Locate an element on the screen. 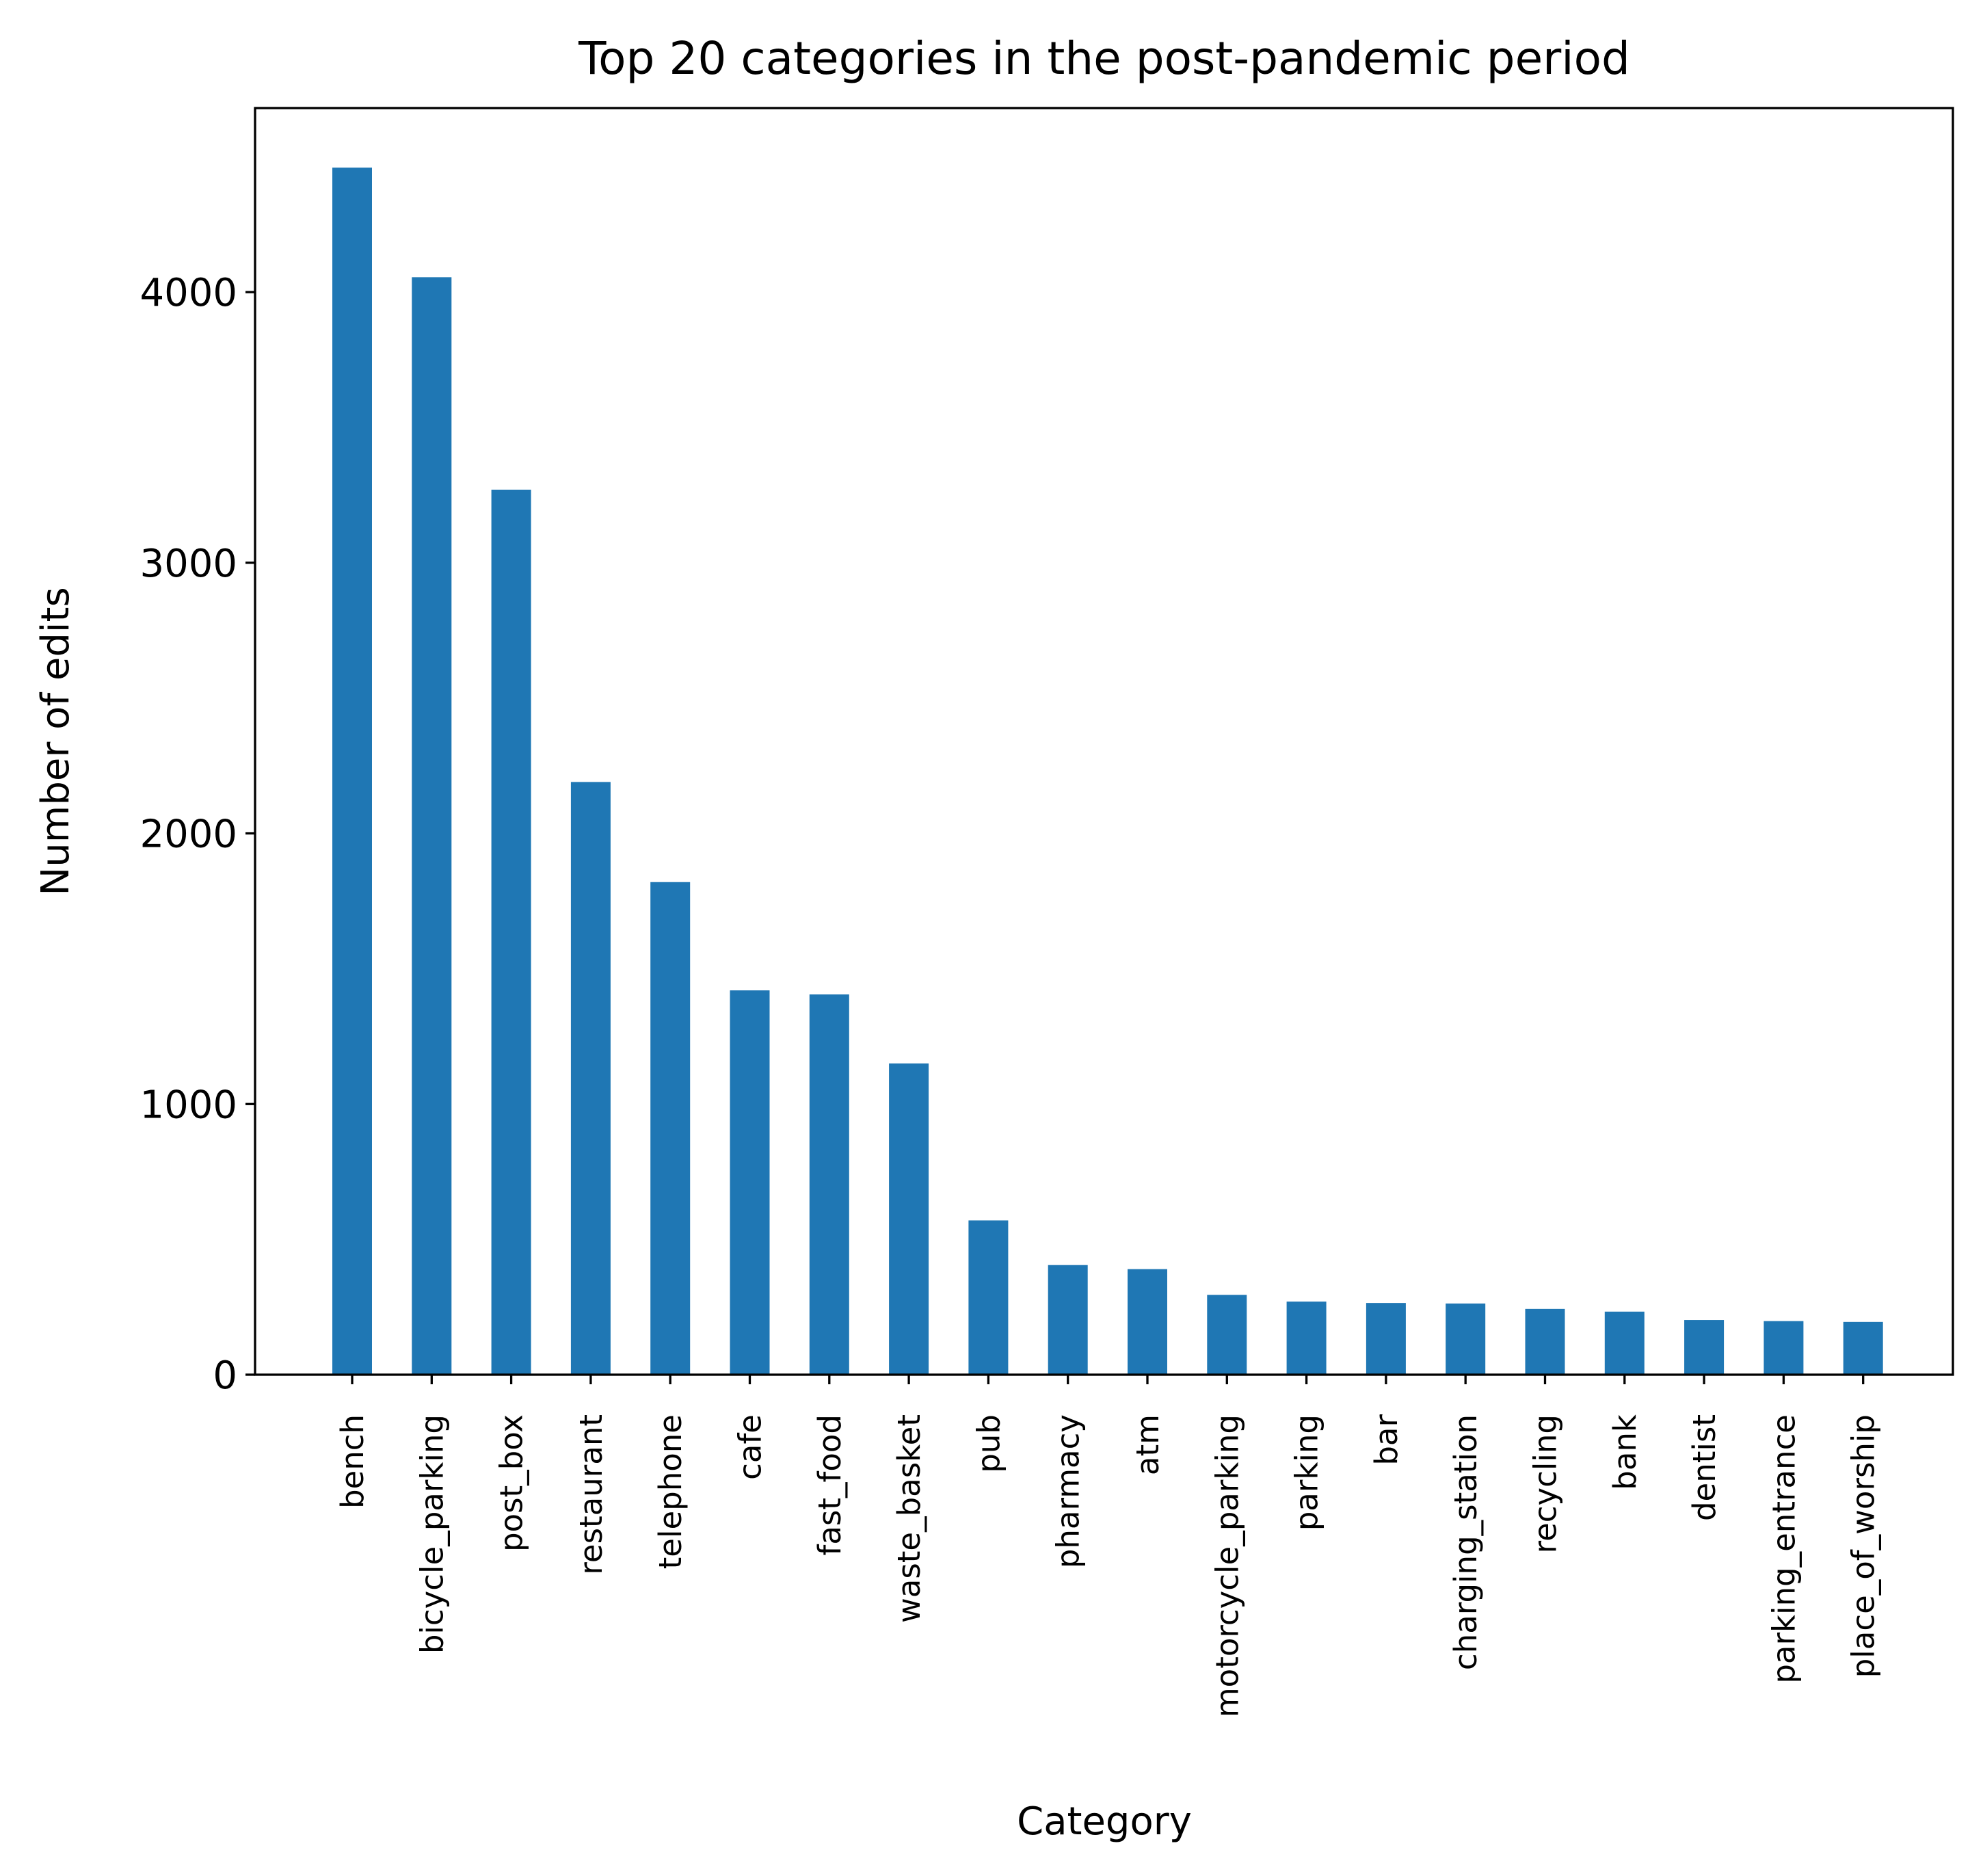 Image resolution: width=1983 pixels, height=1876 pixels. x-tick-label: bicycle_parking is located at coordinates (432, 1534).